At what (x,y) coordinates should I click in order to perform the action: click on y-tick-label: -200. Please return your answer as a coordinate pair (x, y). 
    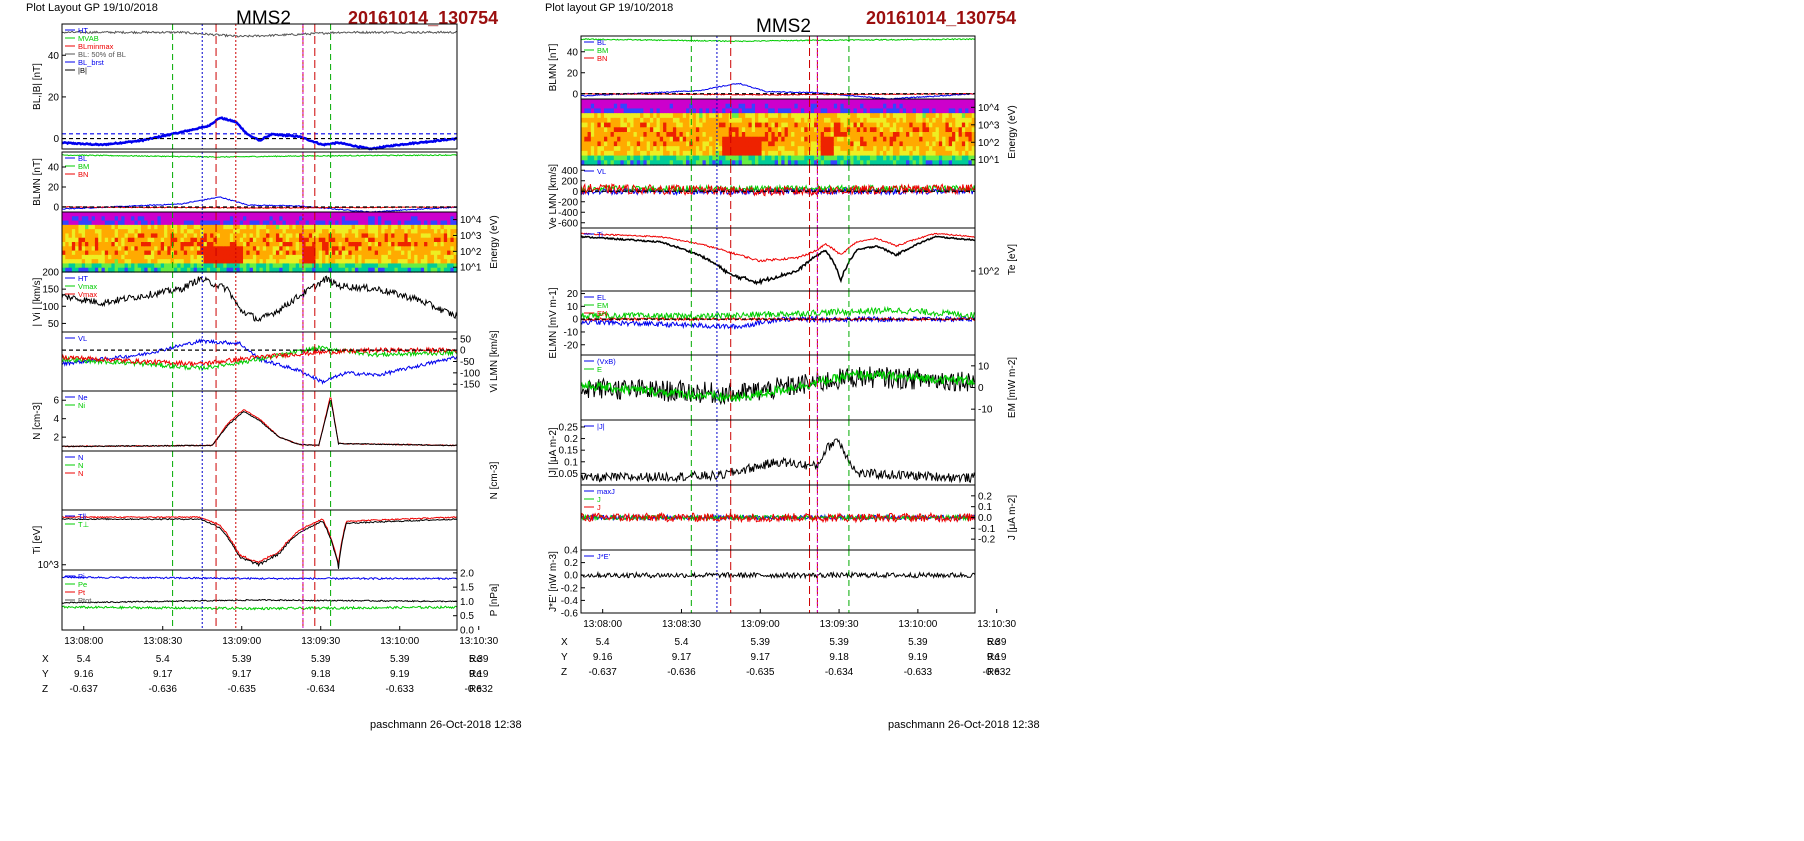
    Looking at the image, I should click on (568, 202).